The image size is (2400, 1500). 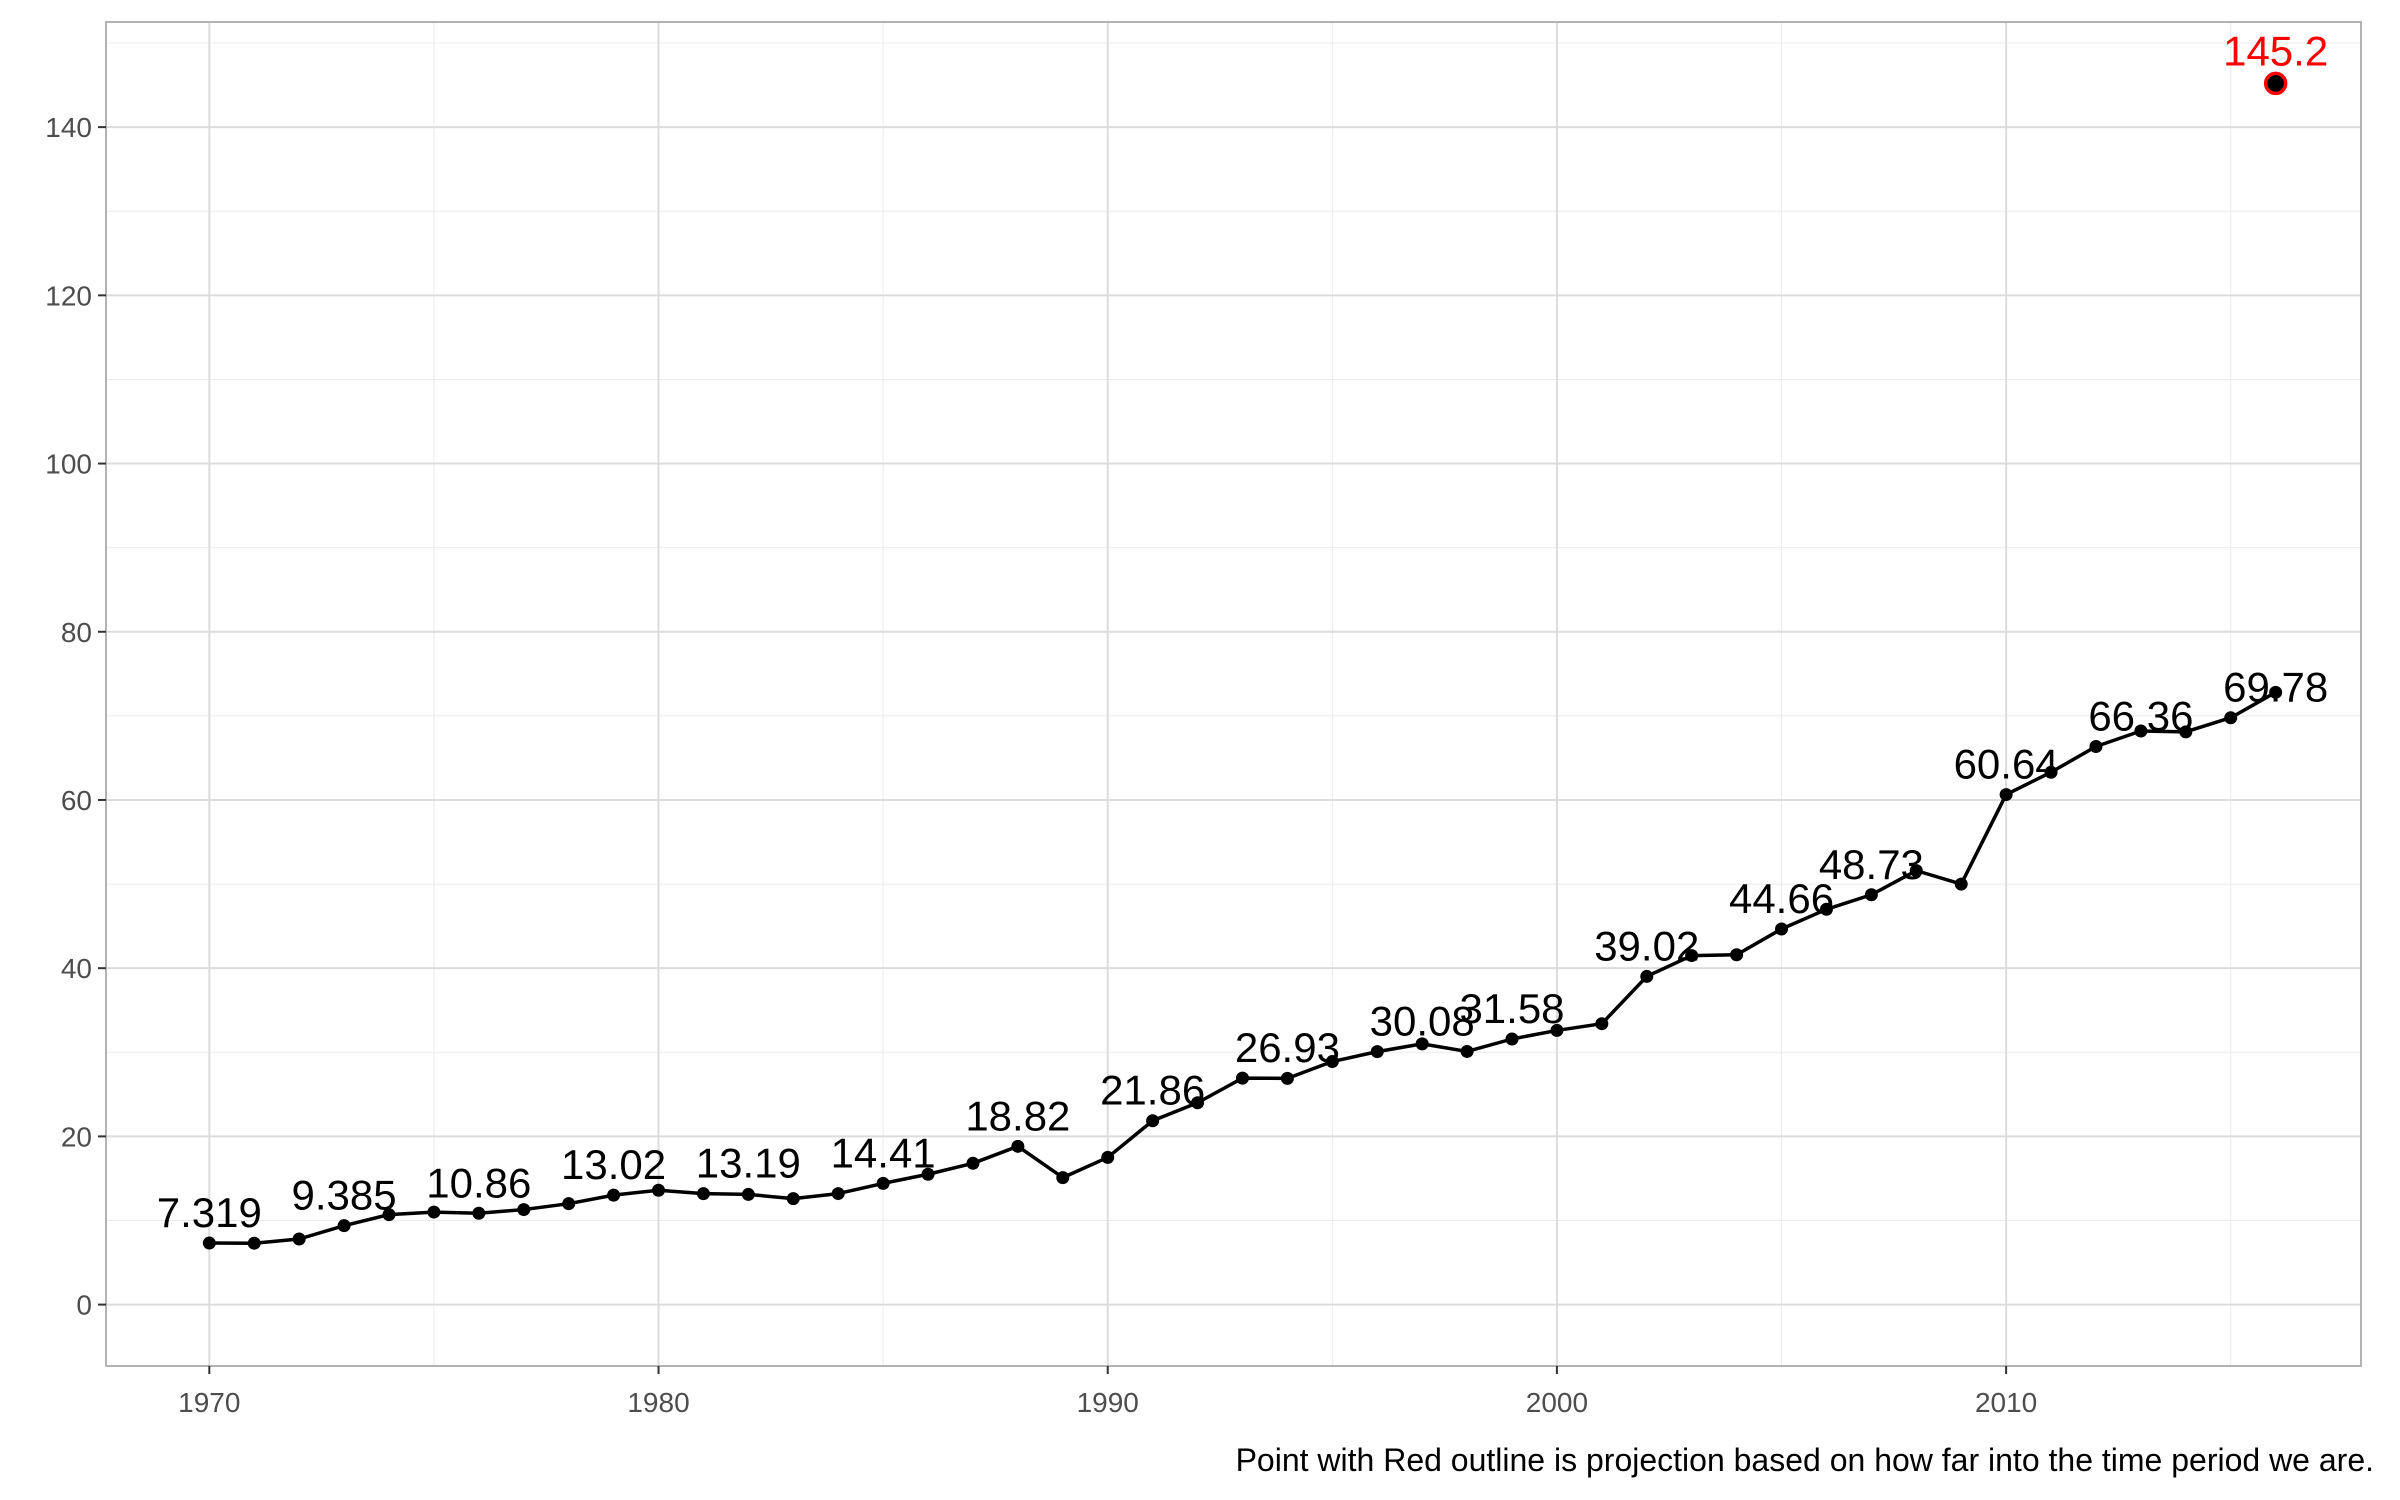 What do you see at coordinates (75, 716) in the screenshot?
I see `y-axis: 0 20 40 60 80 100 120 140` at bounding box center [75, 716].